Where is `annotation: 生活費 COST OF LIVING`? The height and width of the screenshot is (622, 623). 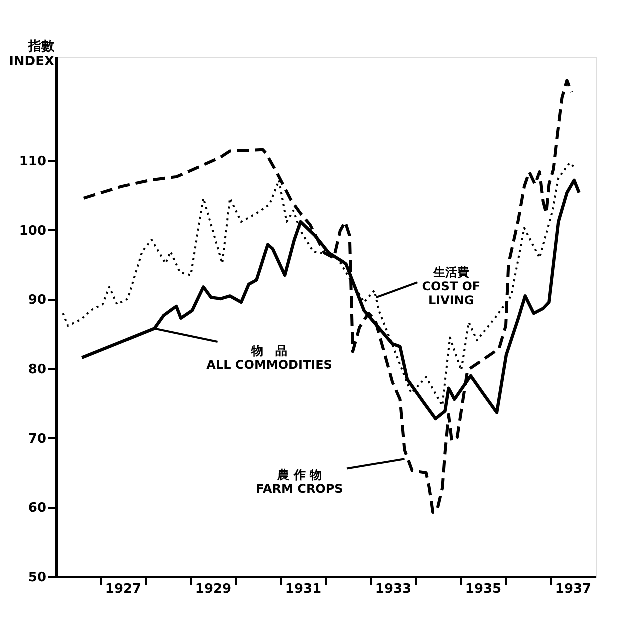 annotation: 生活費 COST OF LIVING is located at coordinates (451, 287).